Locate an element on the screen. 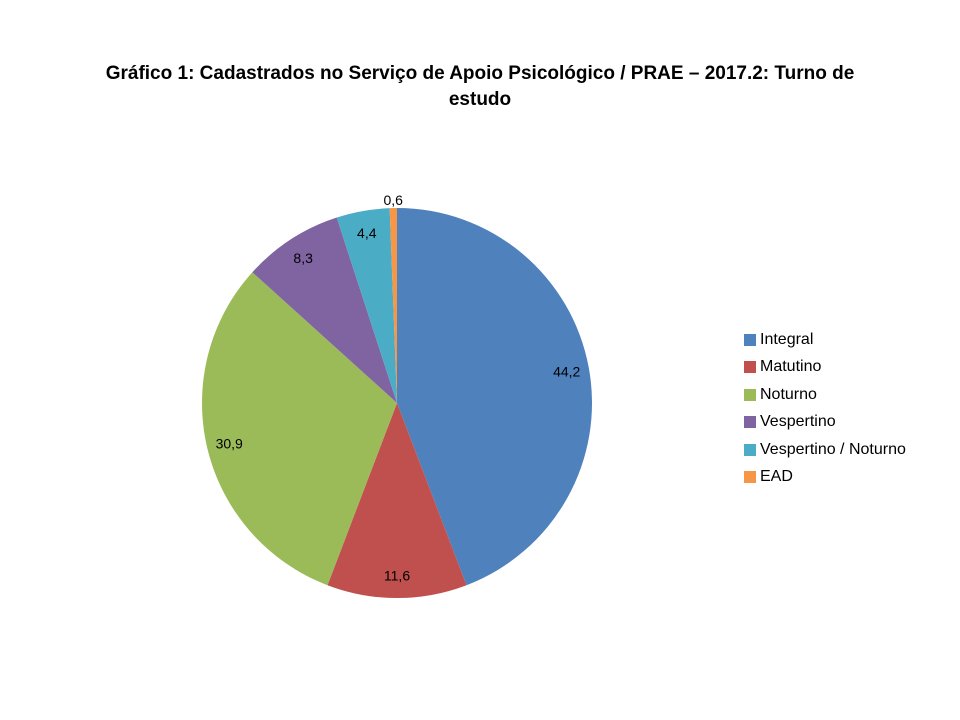  legend-item-vespertino: Vespertino is located at coordinates (825, 423).